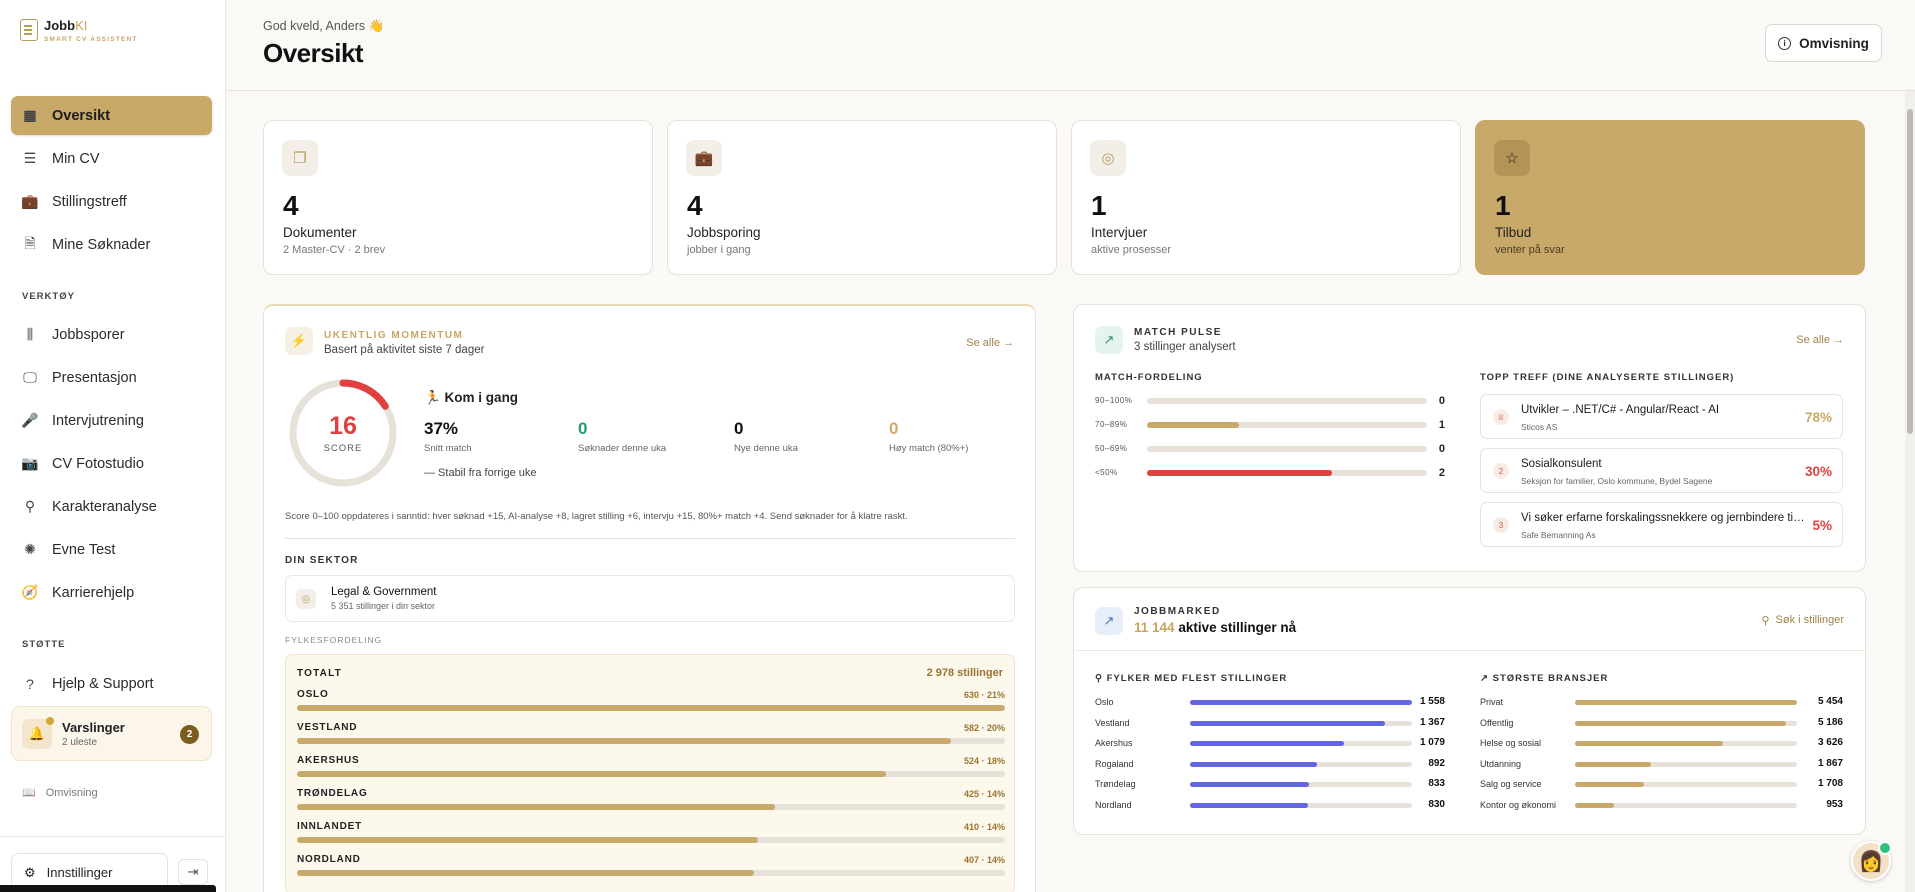 The width and height of the screenshot is (1915, 892). Describe the element at coordinates (622, 448) in the screenshot. I see `momentum-stat-label: Søknader denne uka` at that location.